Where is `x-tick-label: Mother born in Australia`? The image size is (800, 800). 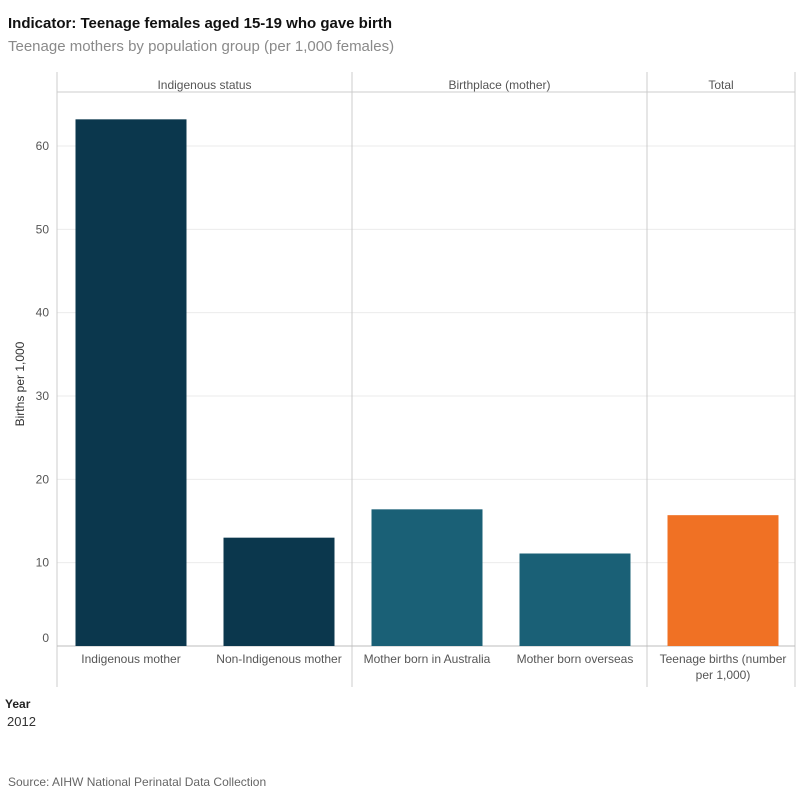 x-tick-label: Mother born in Australia is located at coordinates (427, 659).